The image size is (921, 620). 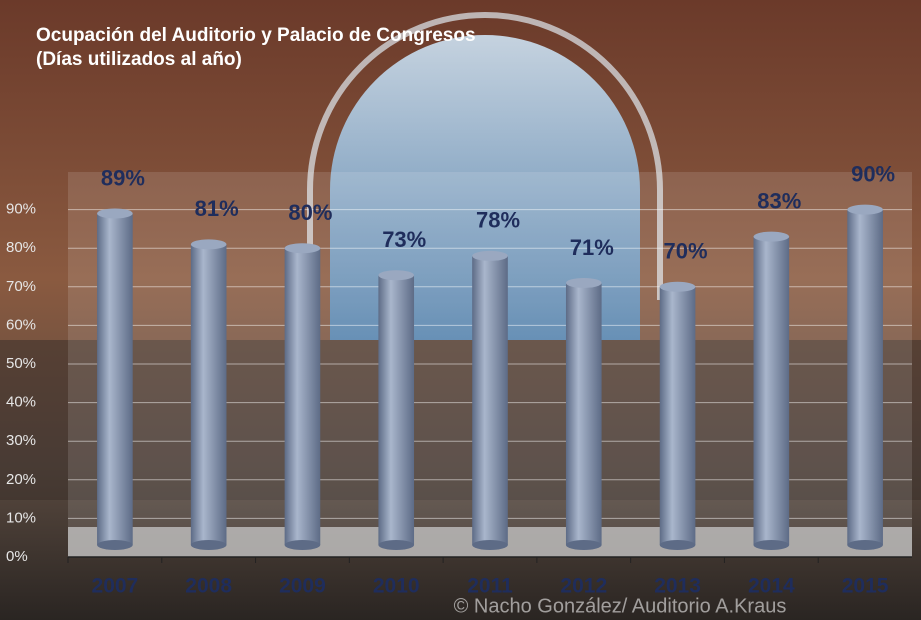 What do you see at coordinates (17, 556) in the screenshot?
I see `y-tick-label: 0%` at bounding box center [17, 556].